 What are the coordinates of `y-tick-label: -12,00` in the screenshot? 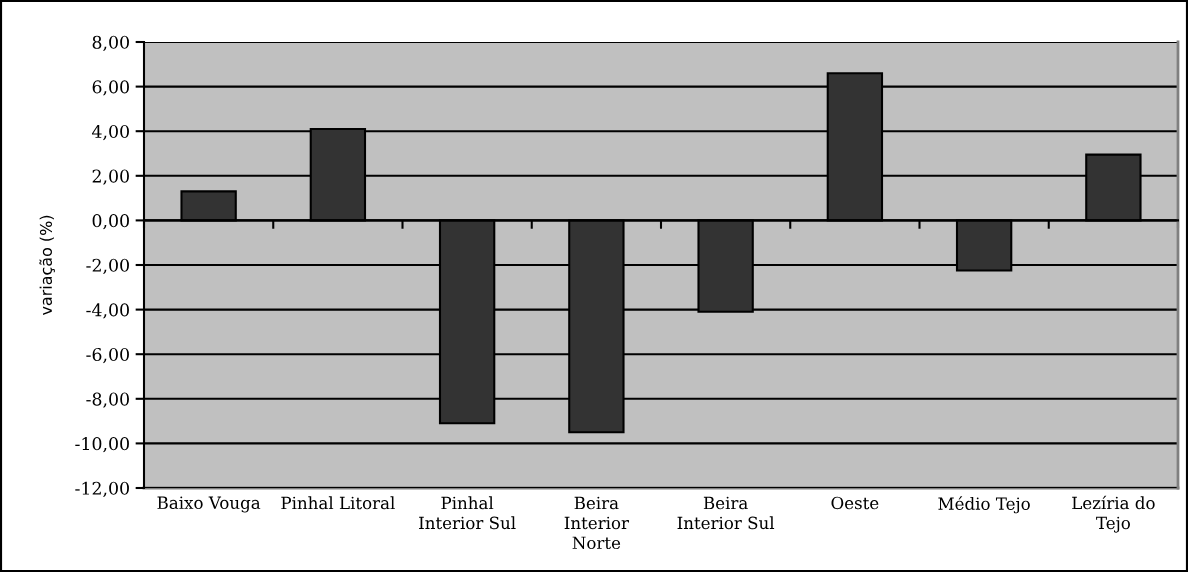 It's located at (102, 489).